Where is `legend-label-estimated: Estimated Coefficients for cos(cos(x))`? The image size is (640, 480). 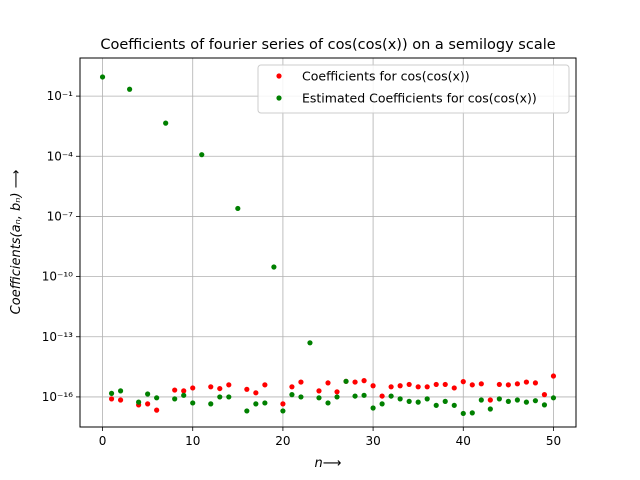
legend-label-estimated: Estimated Coefficients for cos(cos(x)) is located at coordinates (419, 98).